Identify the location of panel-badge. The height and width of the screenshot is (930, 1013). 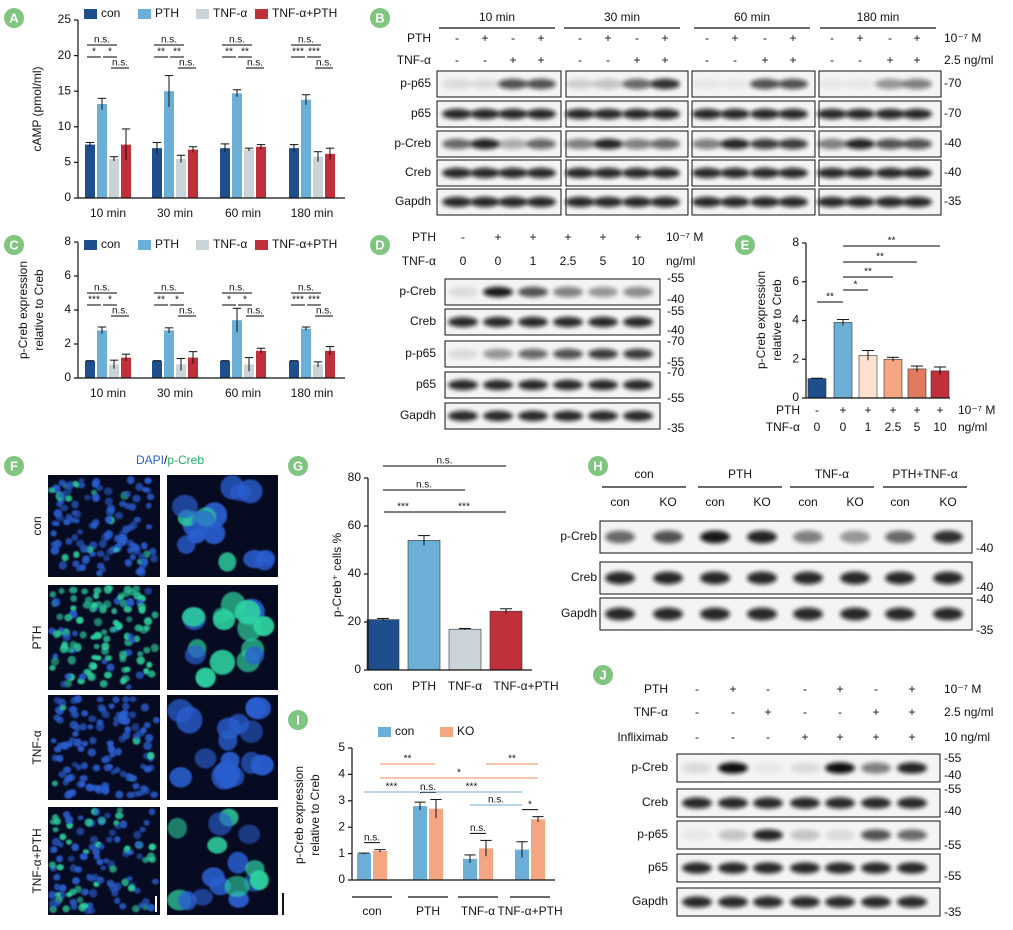
(14, 18).